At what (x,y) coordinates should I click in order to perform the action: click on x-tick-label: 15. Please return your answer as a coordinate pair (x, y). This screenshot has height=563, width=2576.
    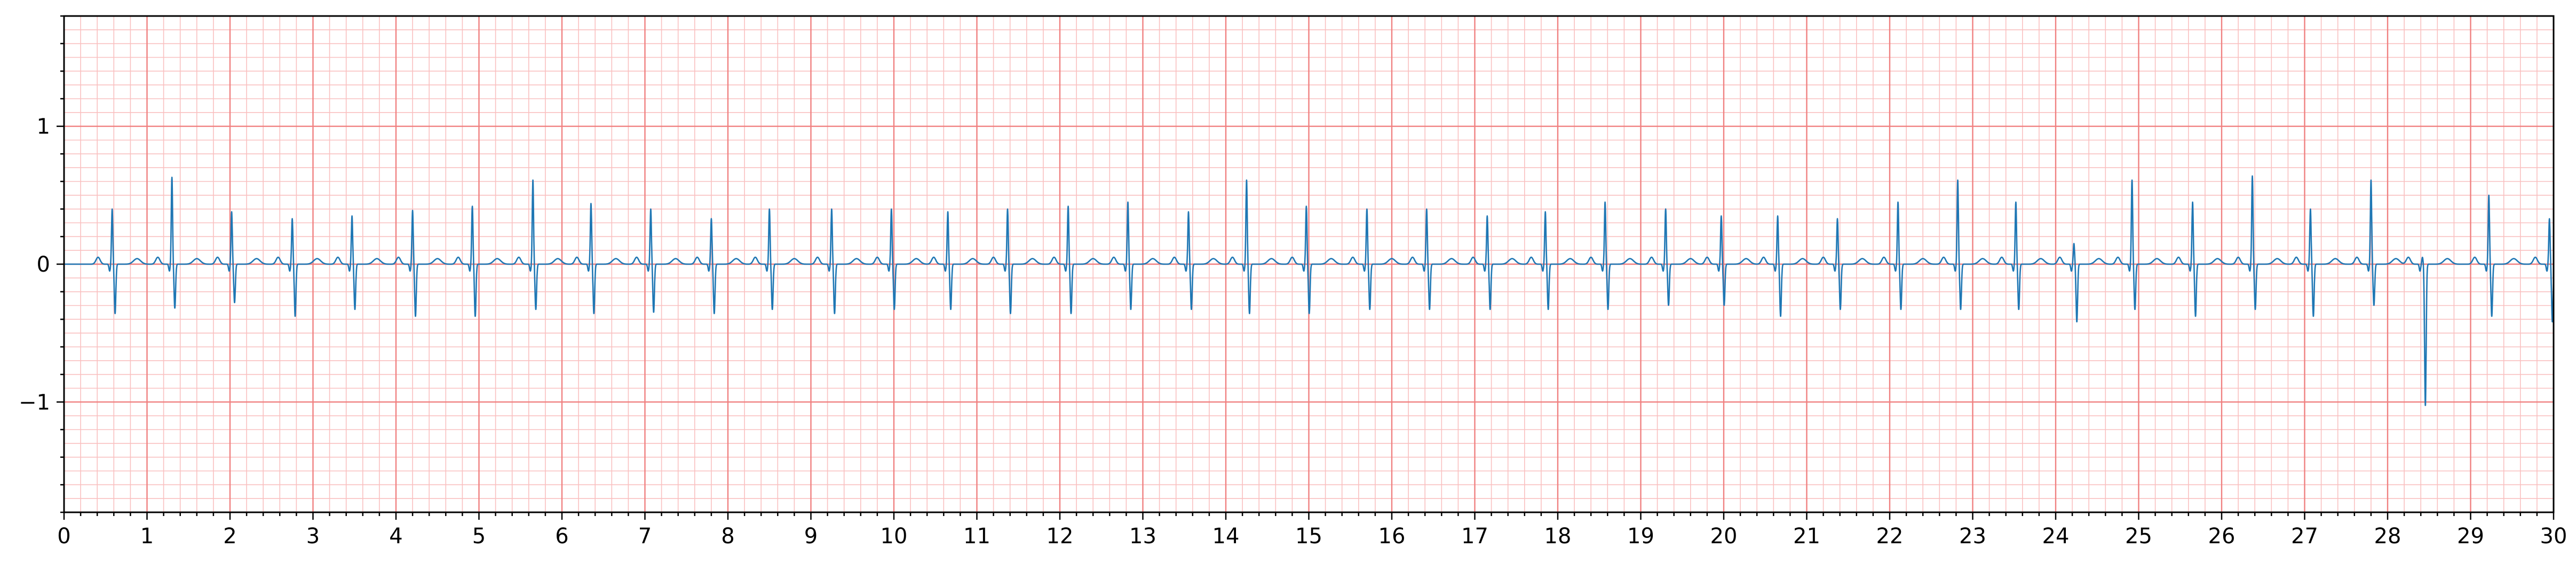
    Looking at the image, I should click on (1308, 536).